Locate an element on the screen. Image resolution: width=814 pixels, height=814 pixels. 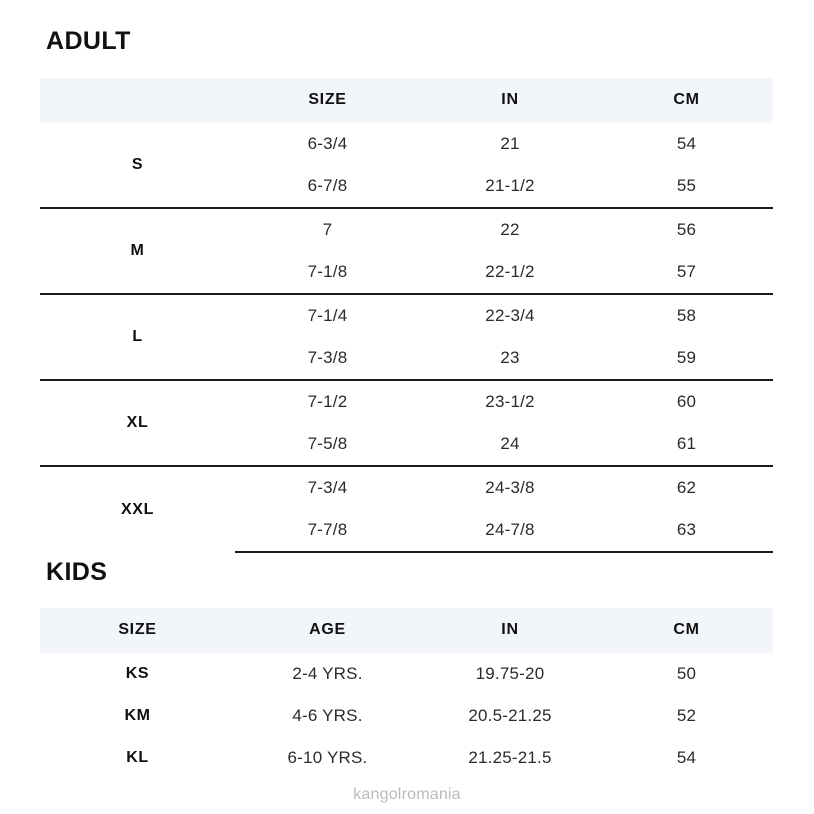
adult-cell-cm: 54 is located at coordinates (686, 143).